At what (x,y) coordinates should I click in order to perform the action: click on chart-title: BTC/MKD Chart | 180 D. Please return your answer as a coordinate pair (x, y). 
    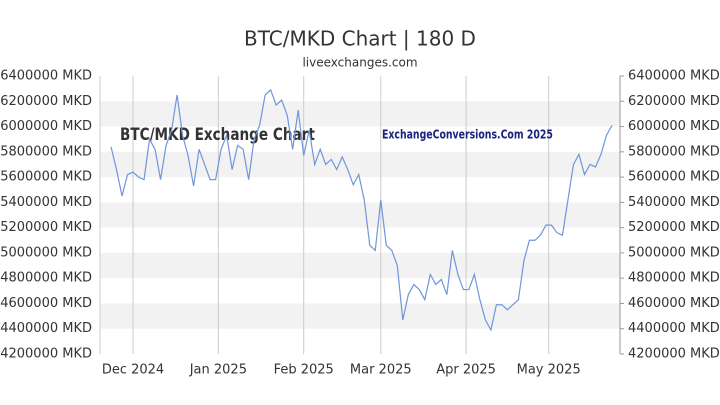
    Looking at the image, I should click on (360, 39).